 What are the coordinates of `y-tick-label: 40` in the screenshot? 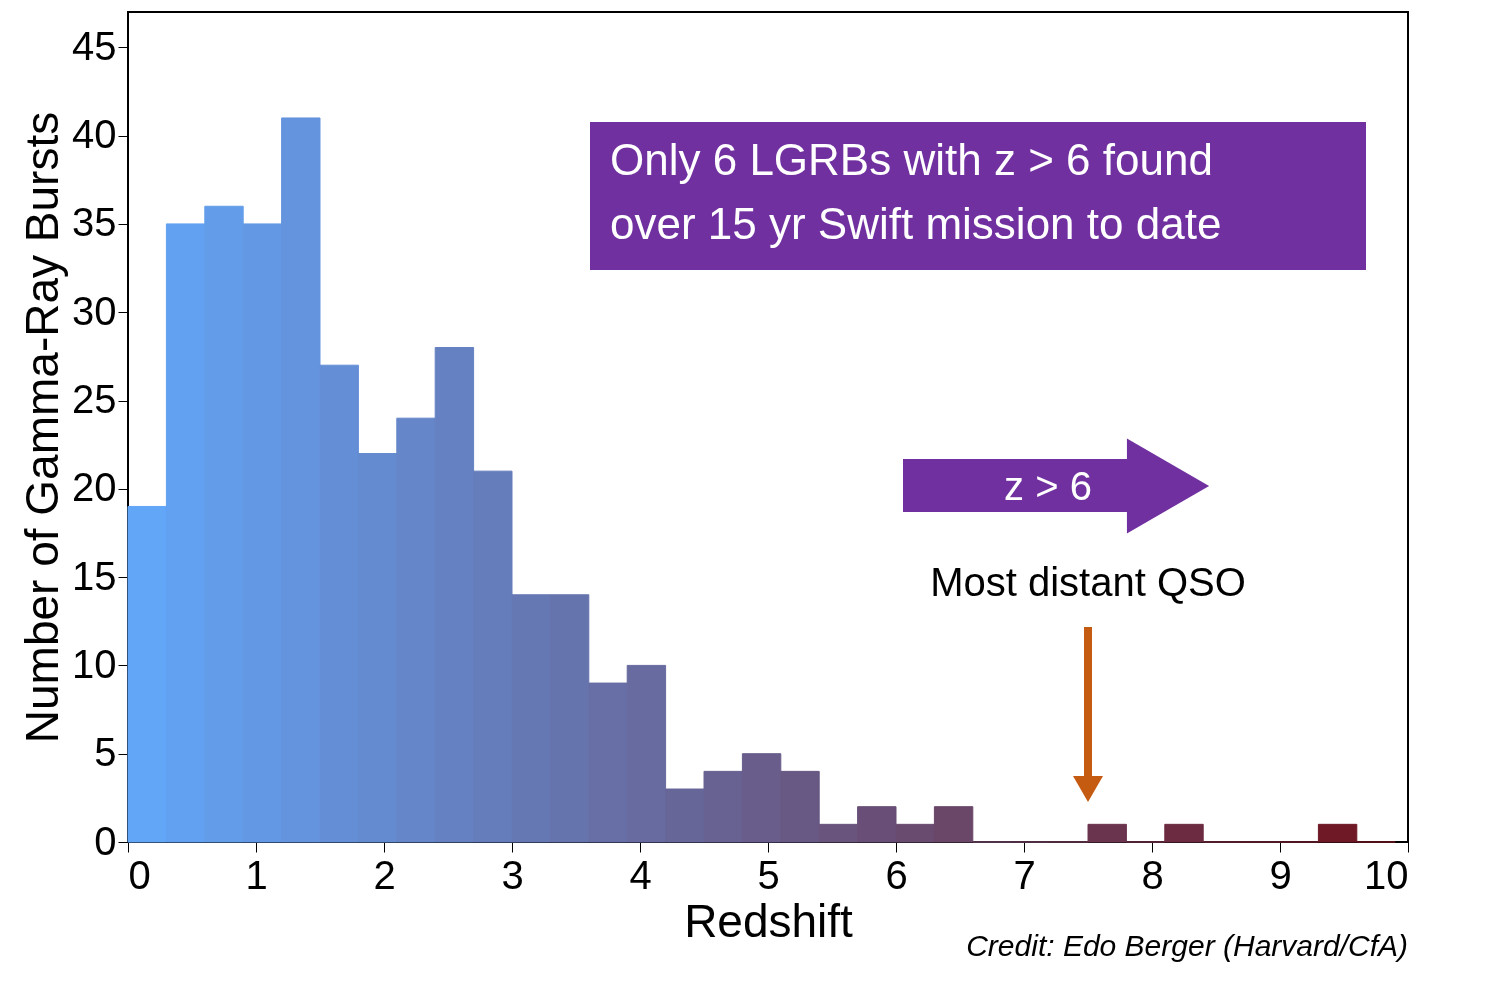 It's located at (94, 134).